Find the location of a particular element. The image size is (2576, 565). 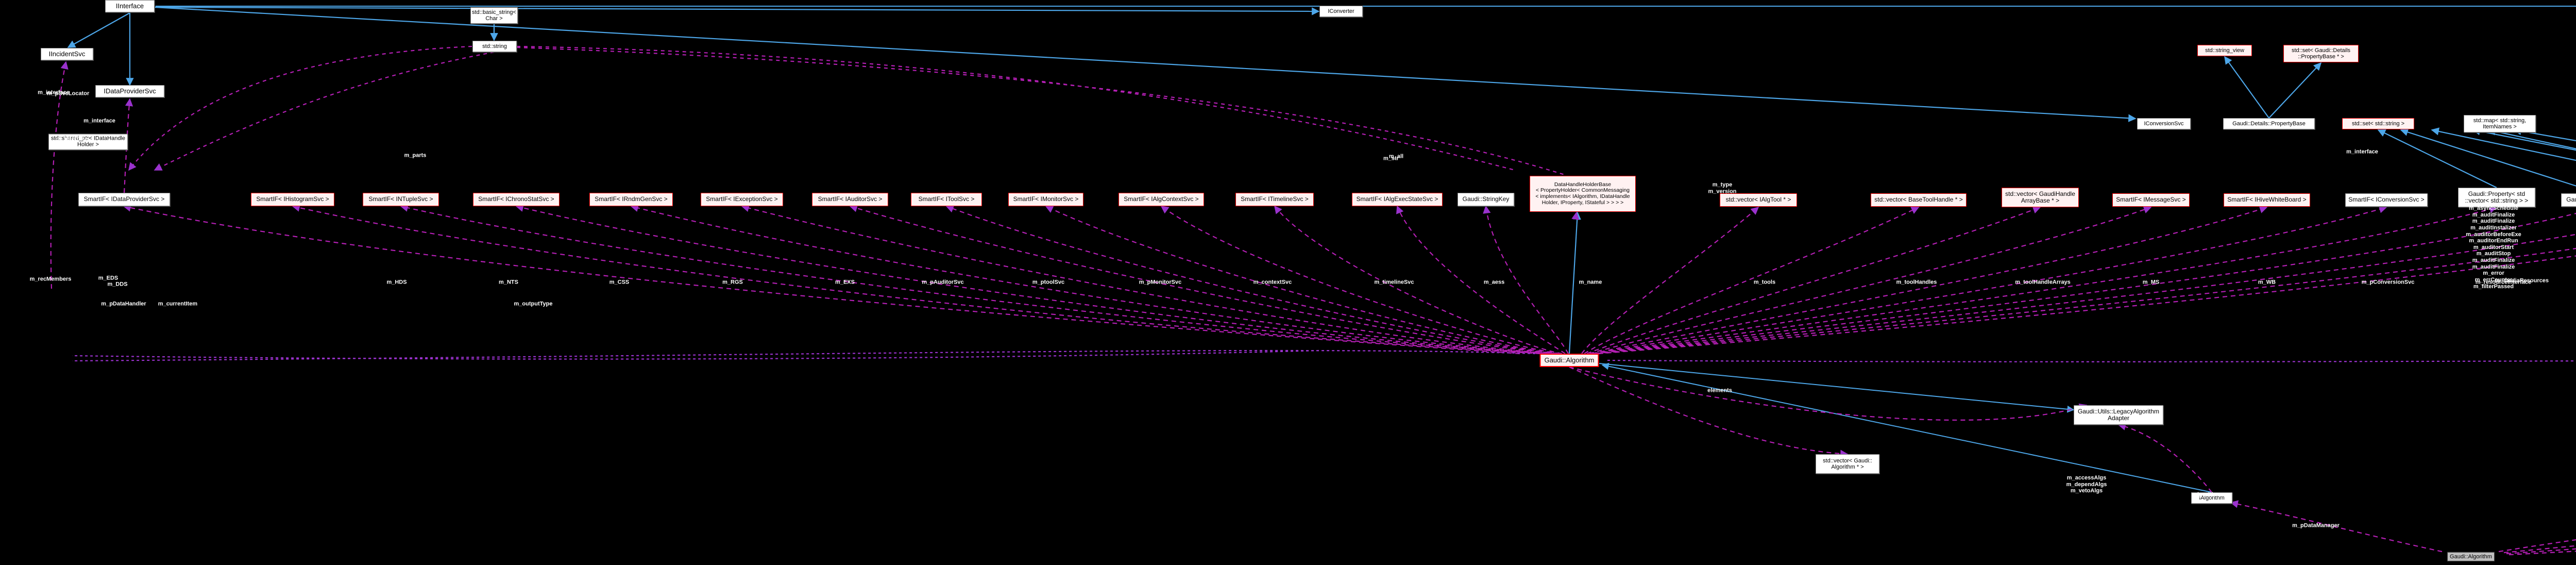

edge-label-l-m_ppos: m_pSvcLocator is located at coordinates (68, 93).